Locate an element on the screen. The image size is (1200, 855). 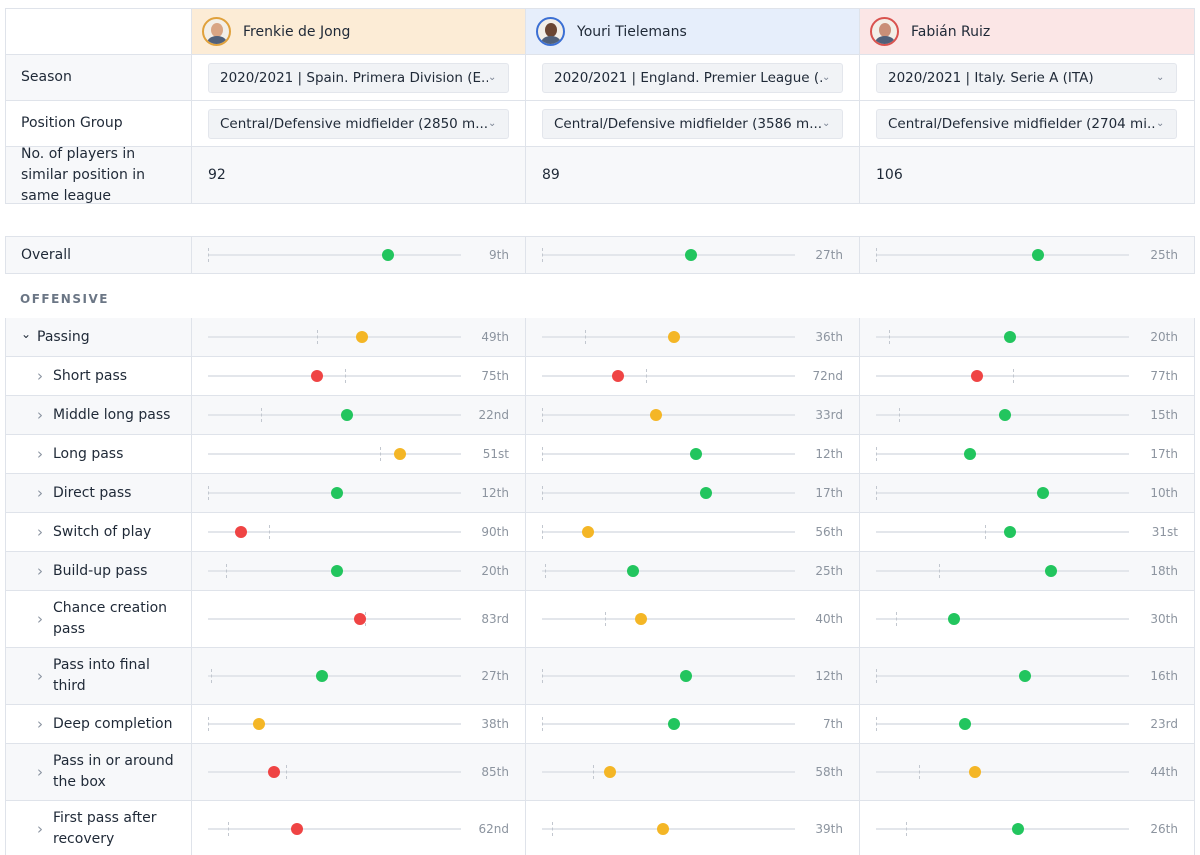
player-column-header: Youri Tielemans is located at coordinates (693, 31).